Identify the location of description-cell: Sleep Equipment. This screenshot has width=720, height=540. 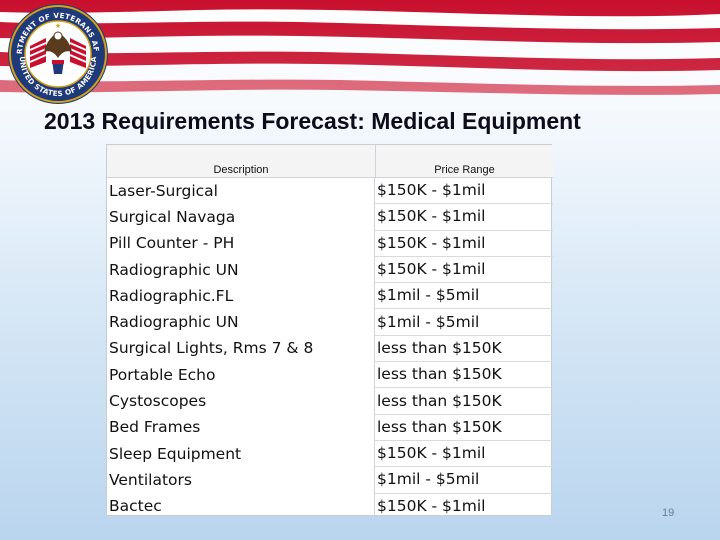
(241, 454).